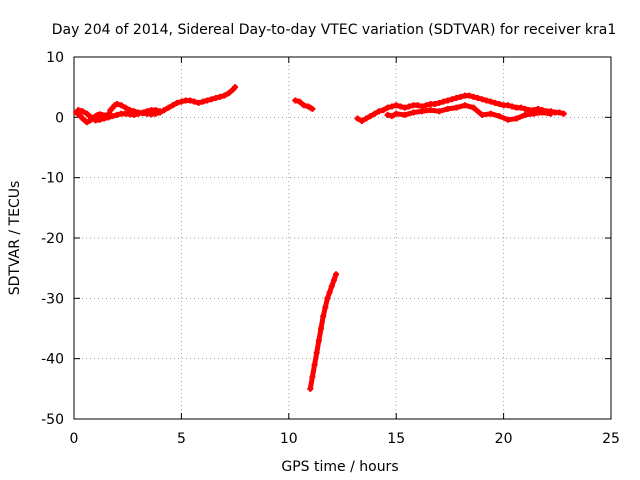  I want to click on y-axis-label: SDTVAR / TECUs, so click(15, 238).